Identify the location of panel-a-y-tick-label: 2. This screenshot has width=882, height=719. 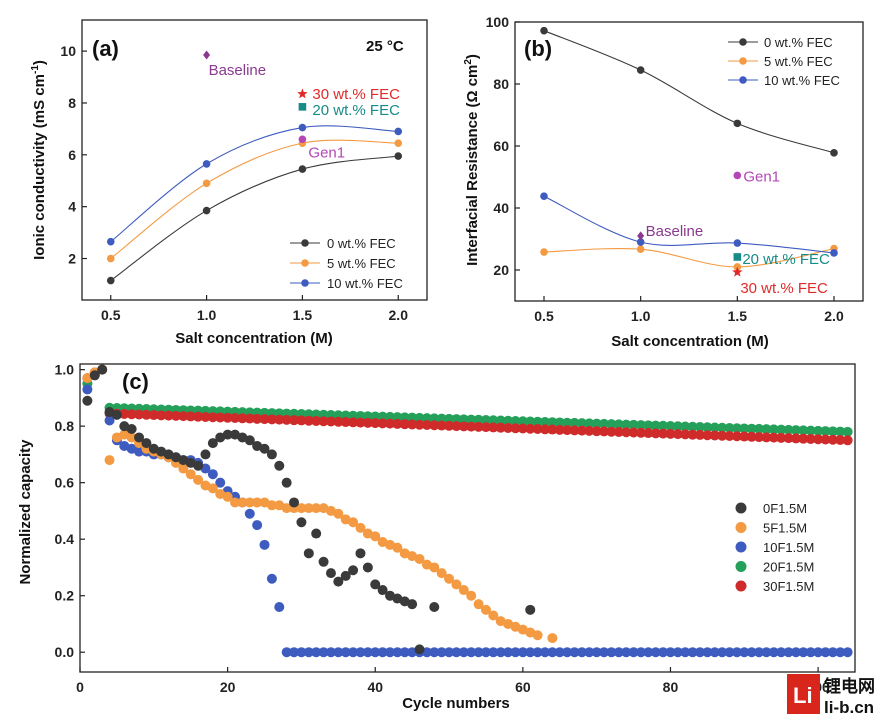
(72, 259).